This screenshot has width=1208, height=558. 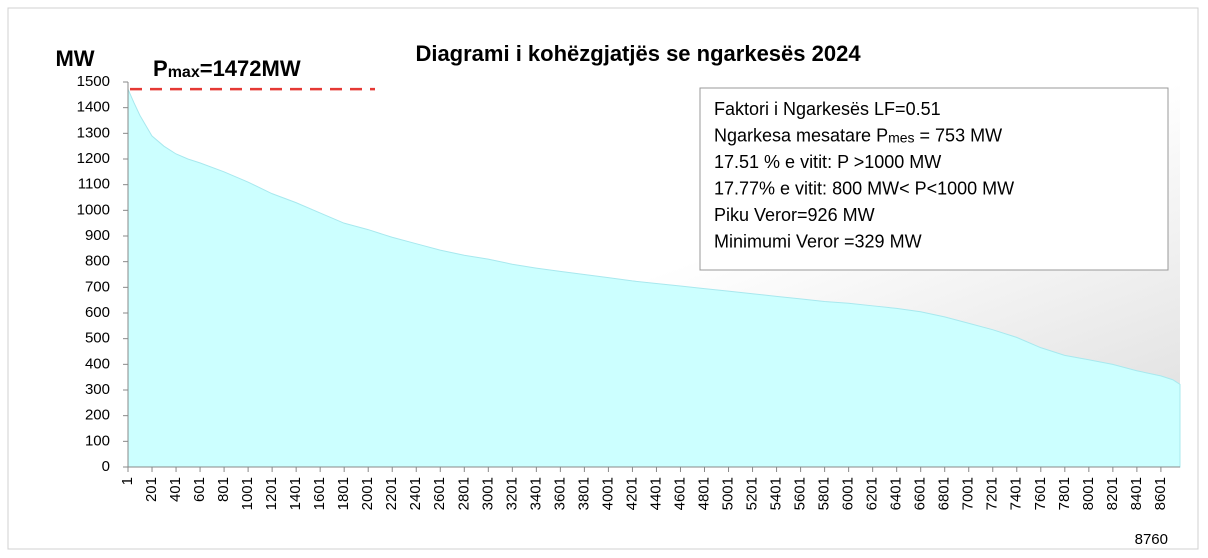 I want to click on x-tick-label: 8201, so click(x=1112, y=493).